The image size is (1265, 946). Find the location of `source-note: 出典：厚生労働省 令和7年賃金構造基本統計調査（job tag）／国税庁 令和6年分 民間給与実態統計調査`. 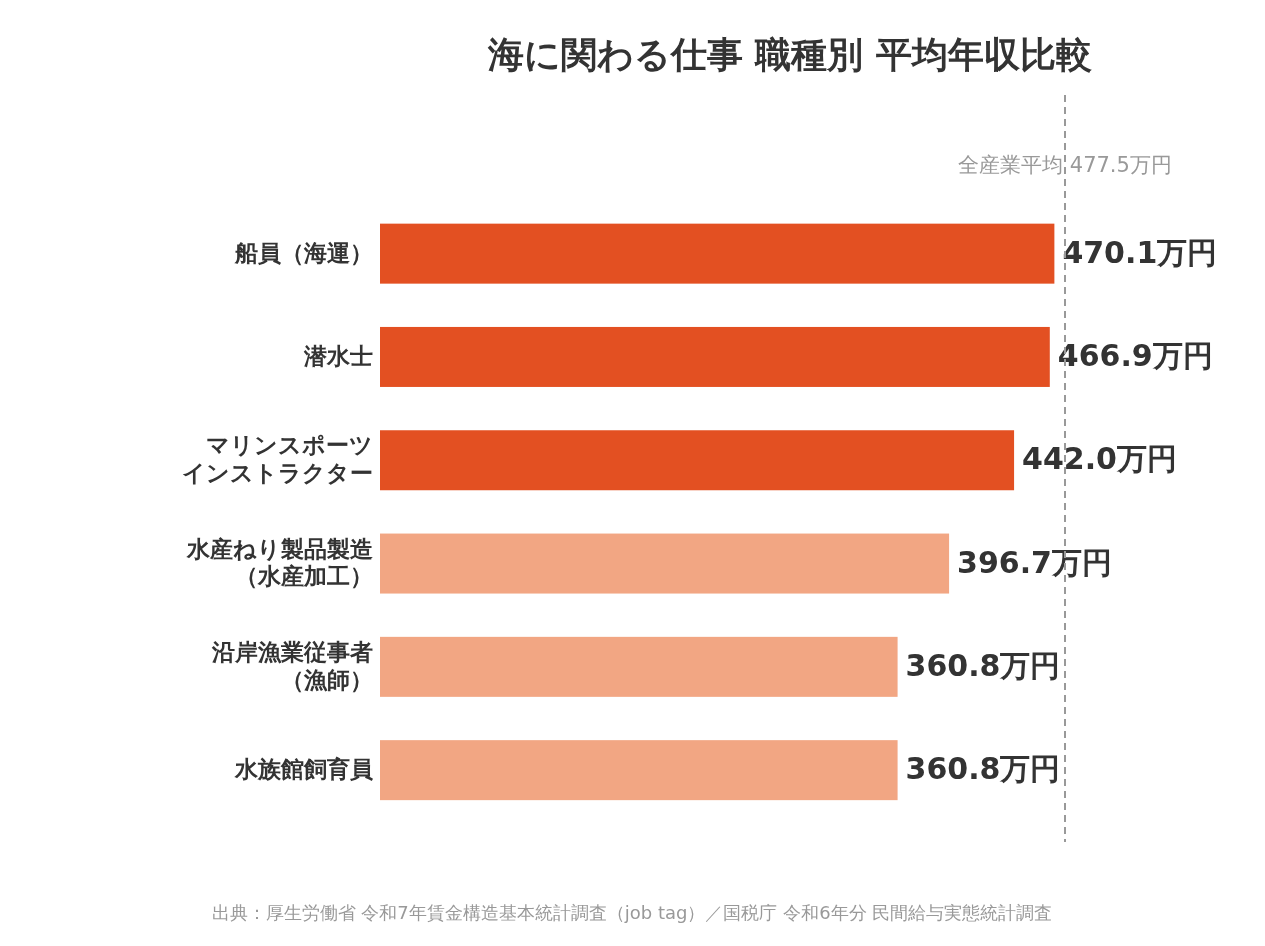

source-note: 出典：厚生労働省 令和7年賃金構造基本統計調査（job tag）／国税庁 令和6年分 民間給与実態統計調査 is located at coordinates (632, 912).